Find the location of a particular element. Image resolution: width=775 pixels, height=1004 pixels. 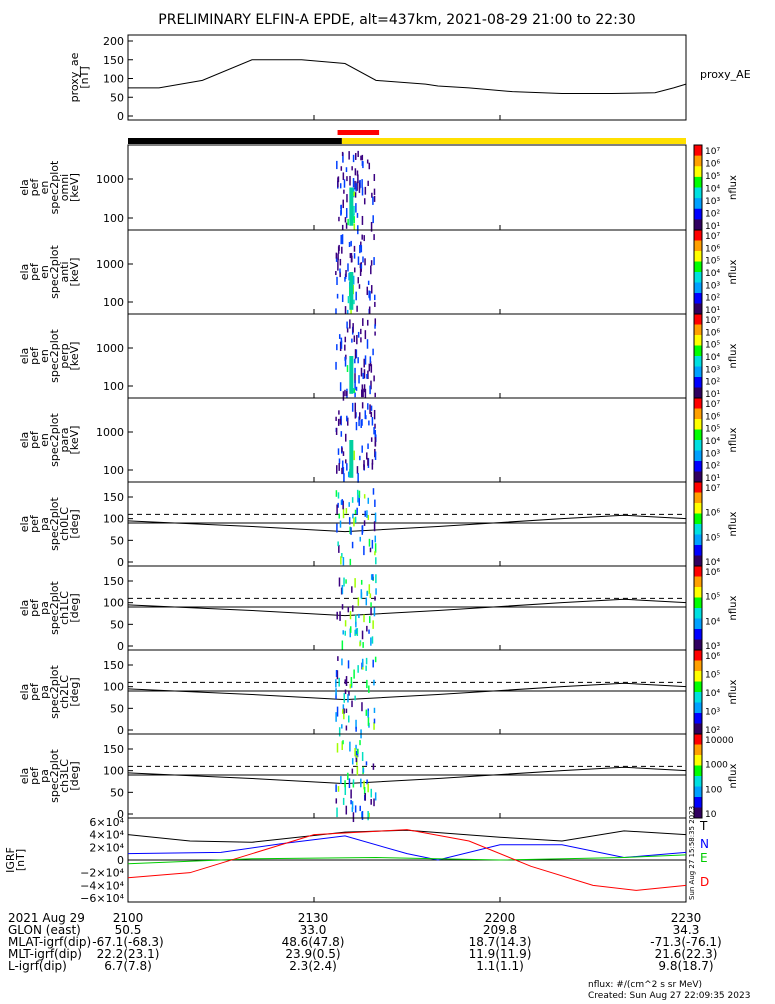

footer-row-value: 2.3(2.4) is located at coordinates (313, 966).